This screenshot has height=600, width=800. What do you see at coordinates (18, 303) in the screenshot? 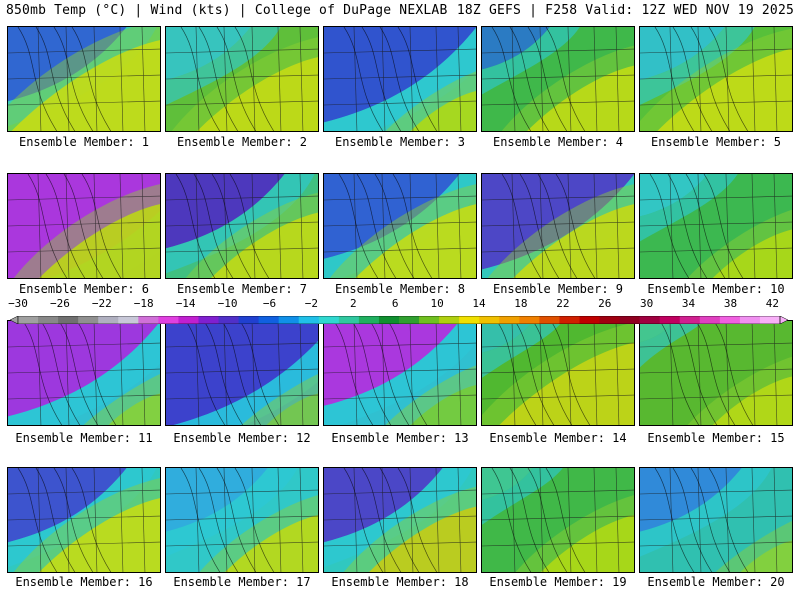
I see `color-scale-tick-label: −30` at bounding box center [18, 303].